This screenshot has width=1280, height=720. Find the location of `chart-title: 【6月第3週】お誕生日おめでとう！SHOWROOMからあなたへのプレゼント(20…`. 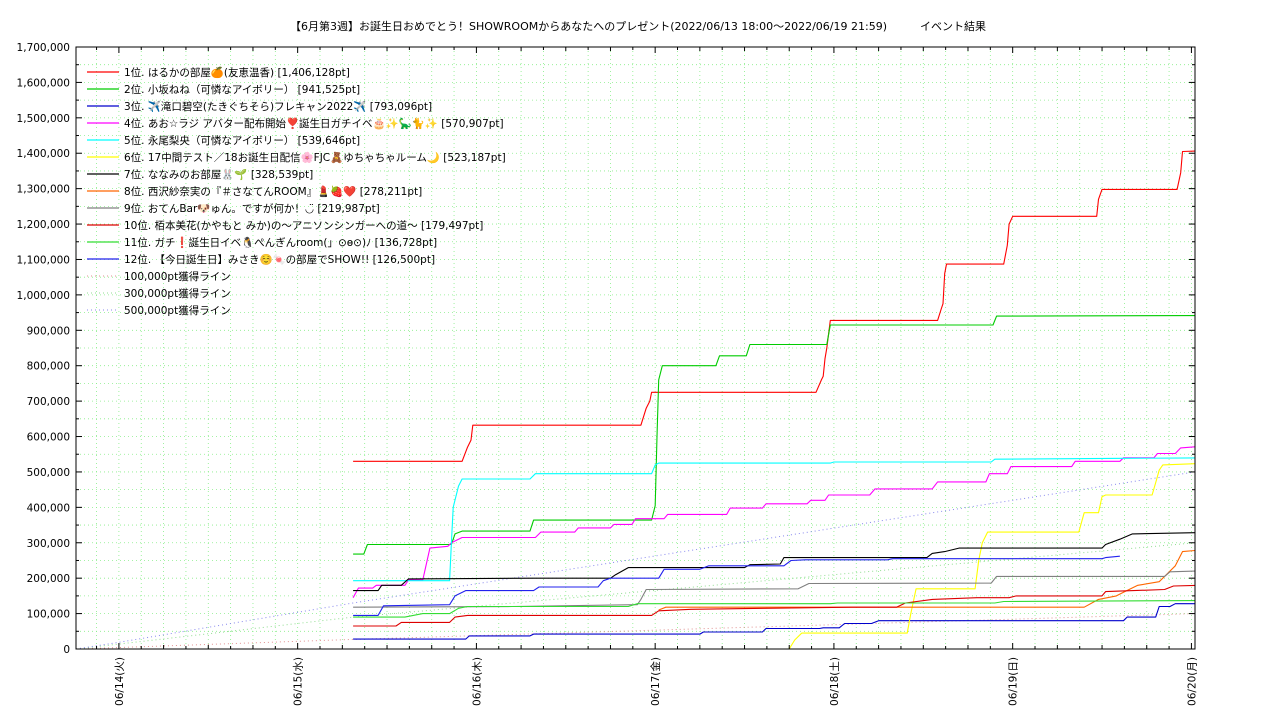

chart-title: 【6月第3週】お誕生日おめでとう！SHOWROOMからあなたへのプレゼント(20… is located at coordinates (638, 26).